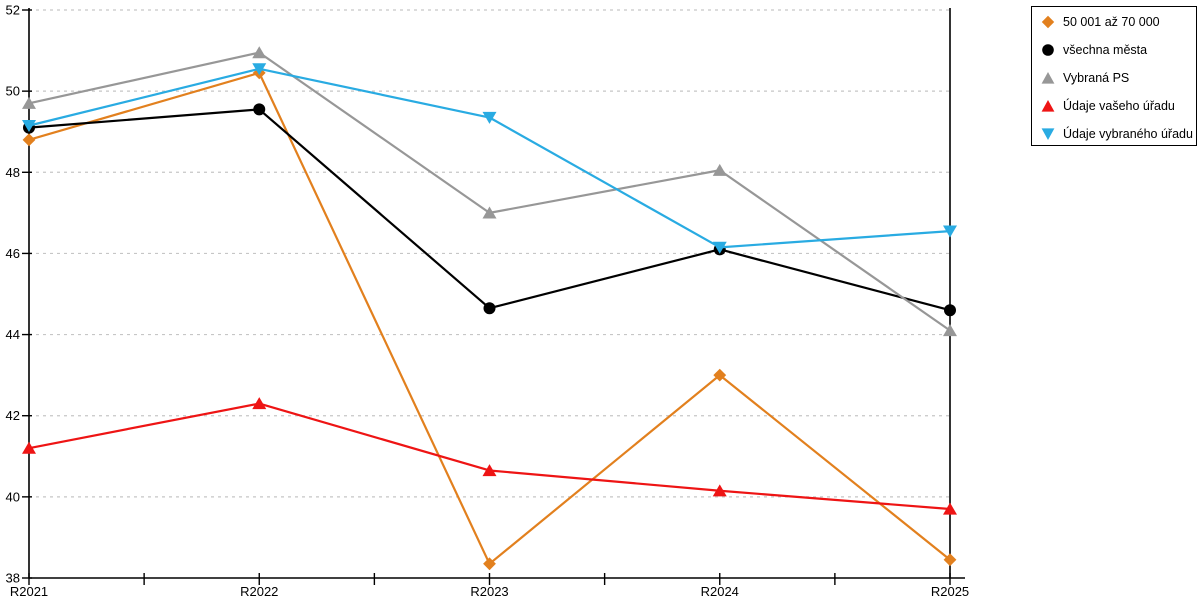 The width and height of the screenshot is (1200, 600). I want to click on series-line, so click(489, 456).